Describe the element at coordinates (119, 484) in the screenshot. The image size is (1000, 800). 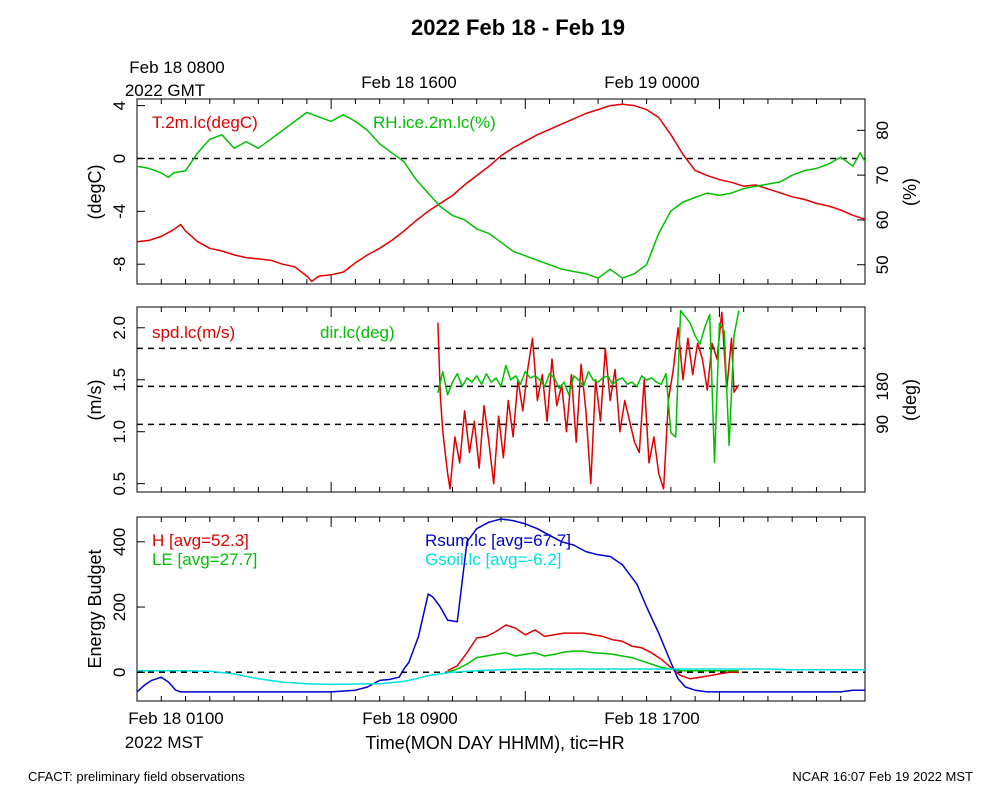
I see `y-left-tick-label: 0.5` at that location.